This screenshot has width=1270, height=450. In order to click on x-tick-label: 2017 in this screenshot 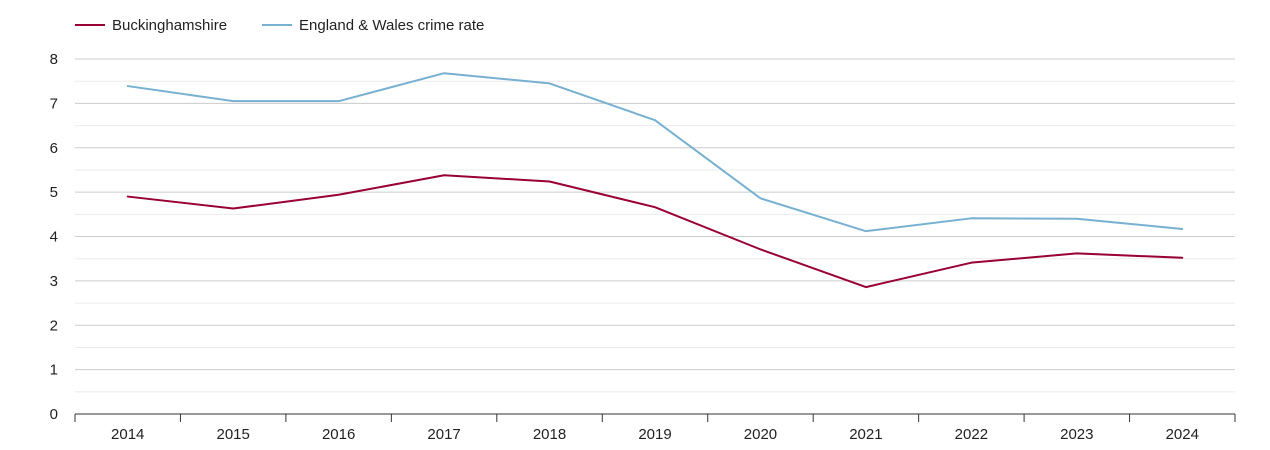, I will do `click(443, 434)`.